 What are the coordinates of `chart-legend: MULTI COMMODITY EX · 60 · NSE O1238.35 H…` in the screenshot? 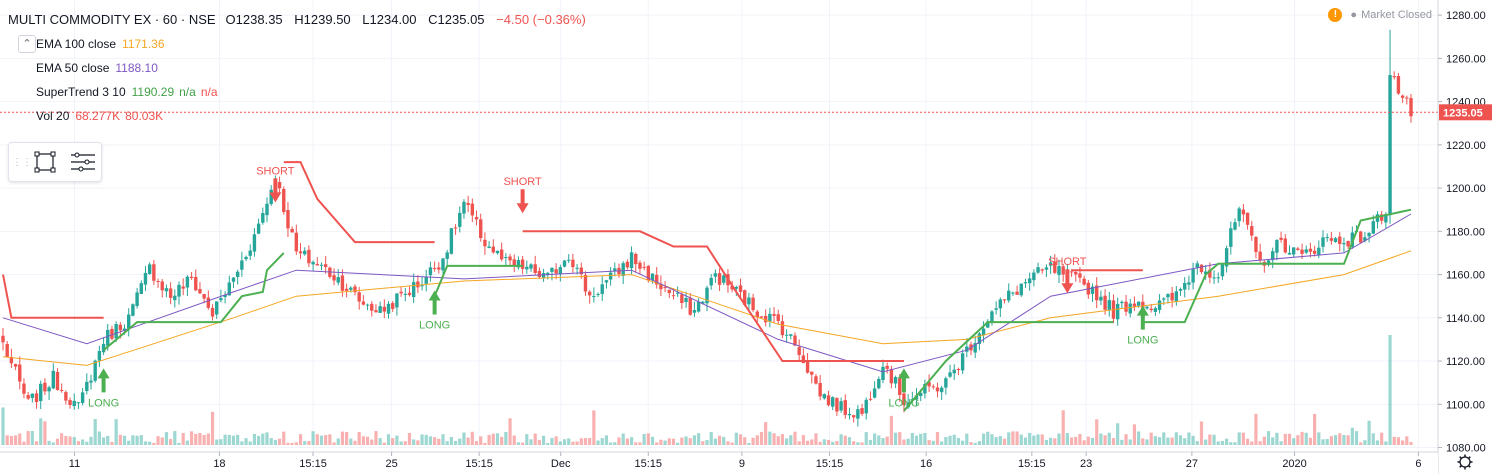 It's located at (301, 68).